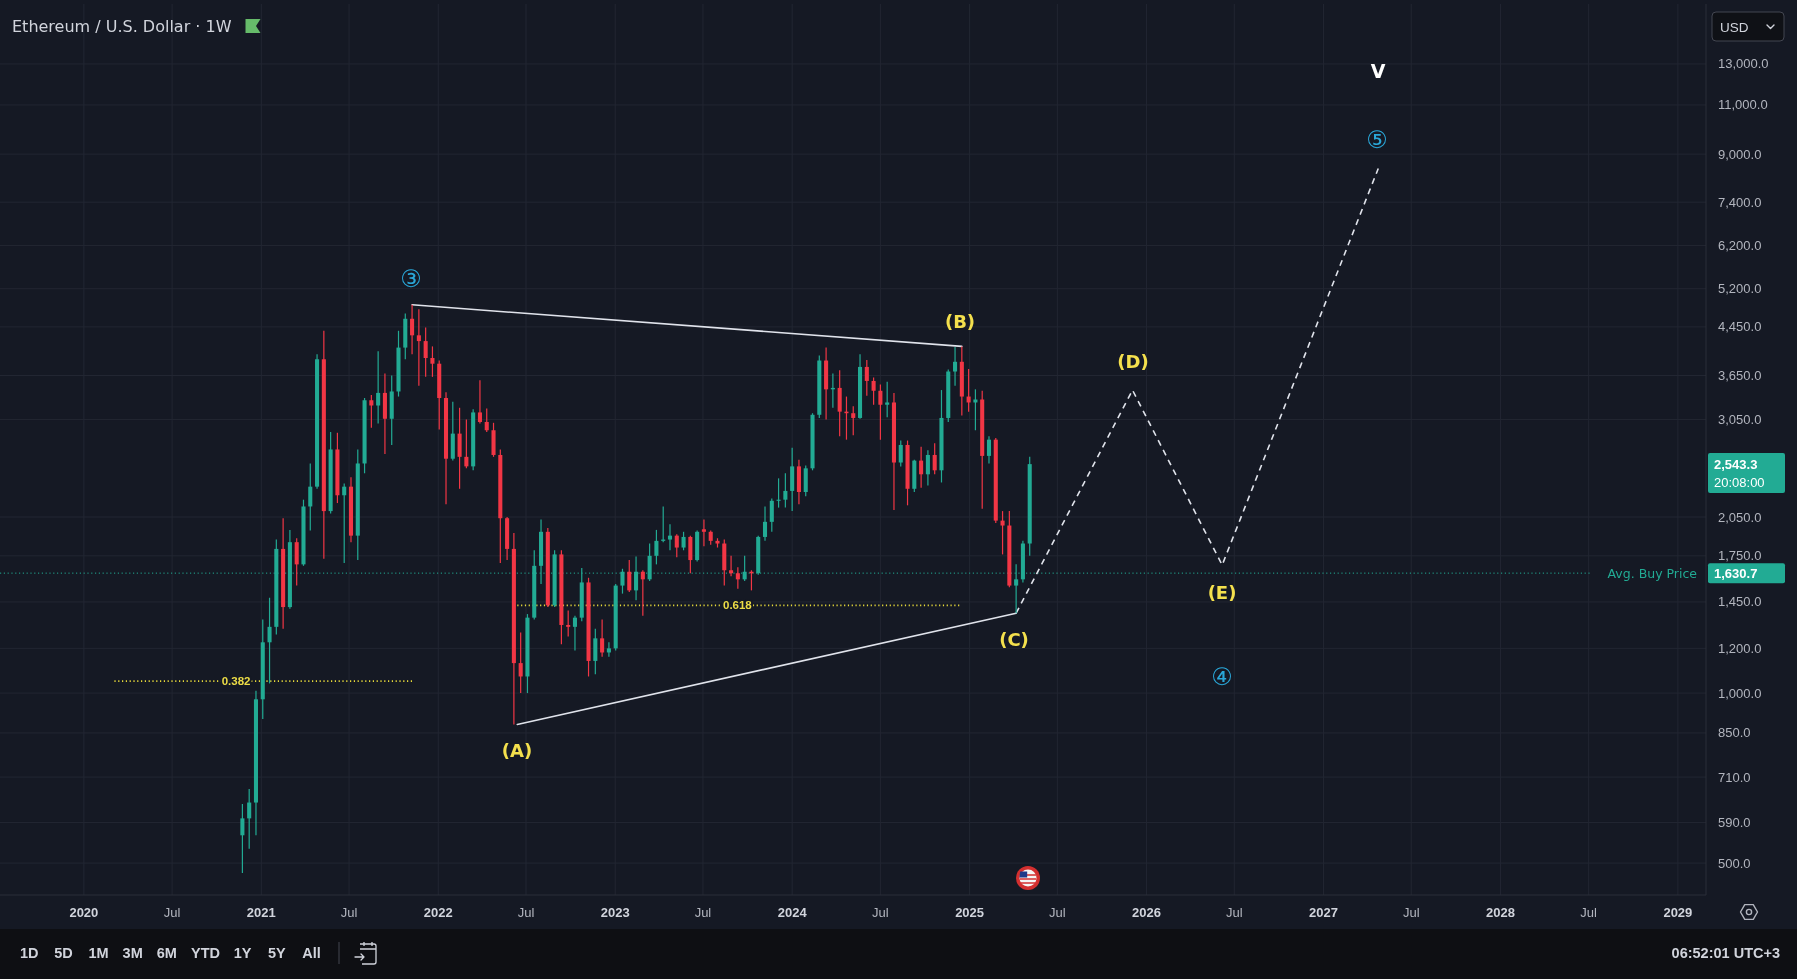  What do you see at coordinates (1740, 602) in the screenshot?
I see `y-tick-label: 1,450.0` at bounding box center [1740, 602].